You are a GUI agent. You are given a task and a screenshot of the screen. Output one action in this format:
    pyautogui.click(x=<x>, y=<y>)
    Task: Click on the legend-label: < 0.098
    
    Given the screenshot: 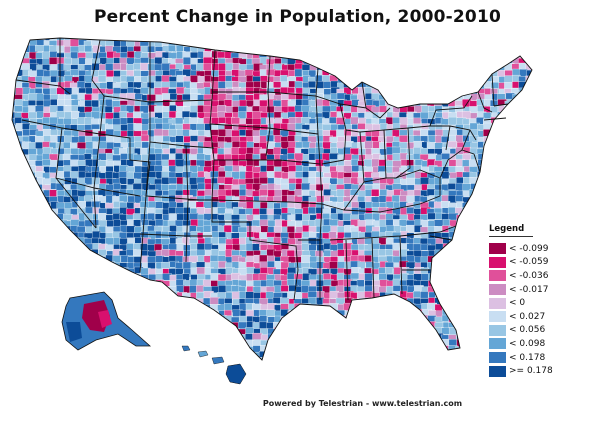 What is the action you would take?
    pyautogui.click(x=527, y=343)
    